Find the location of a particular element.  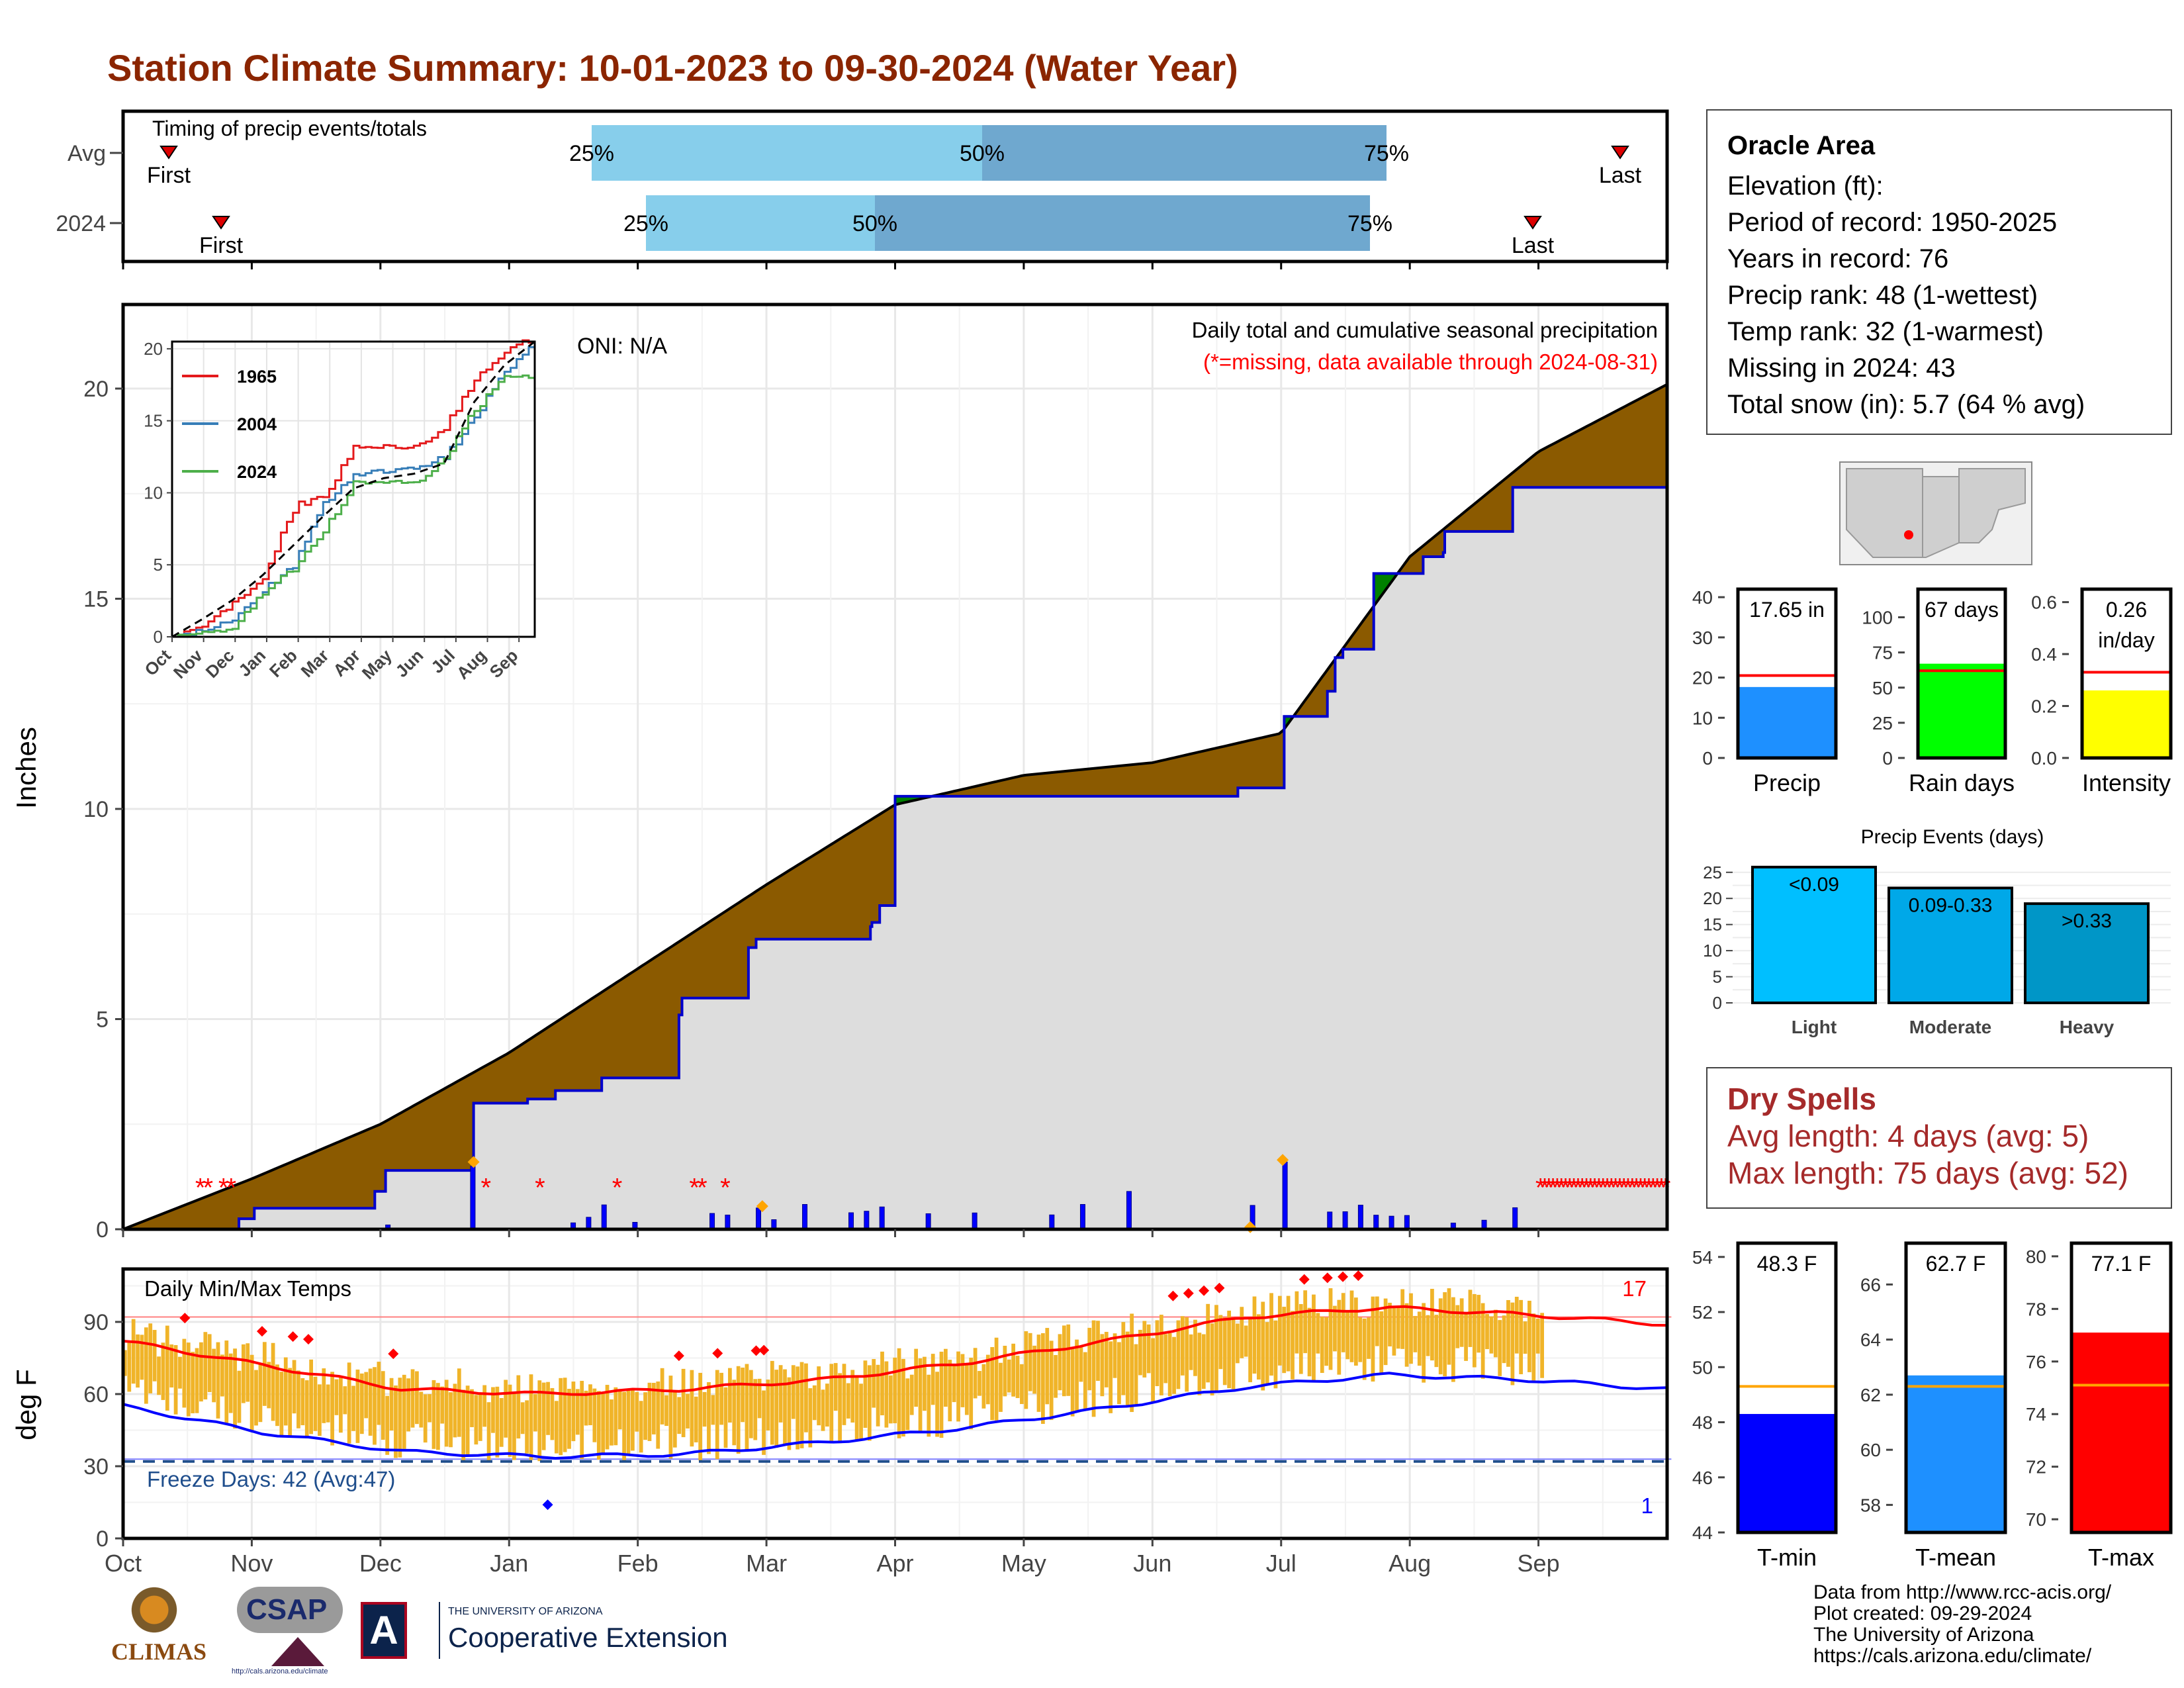

y-tick-label: 100 is located at coordinates (1877, 618).